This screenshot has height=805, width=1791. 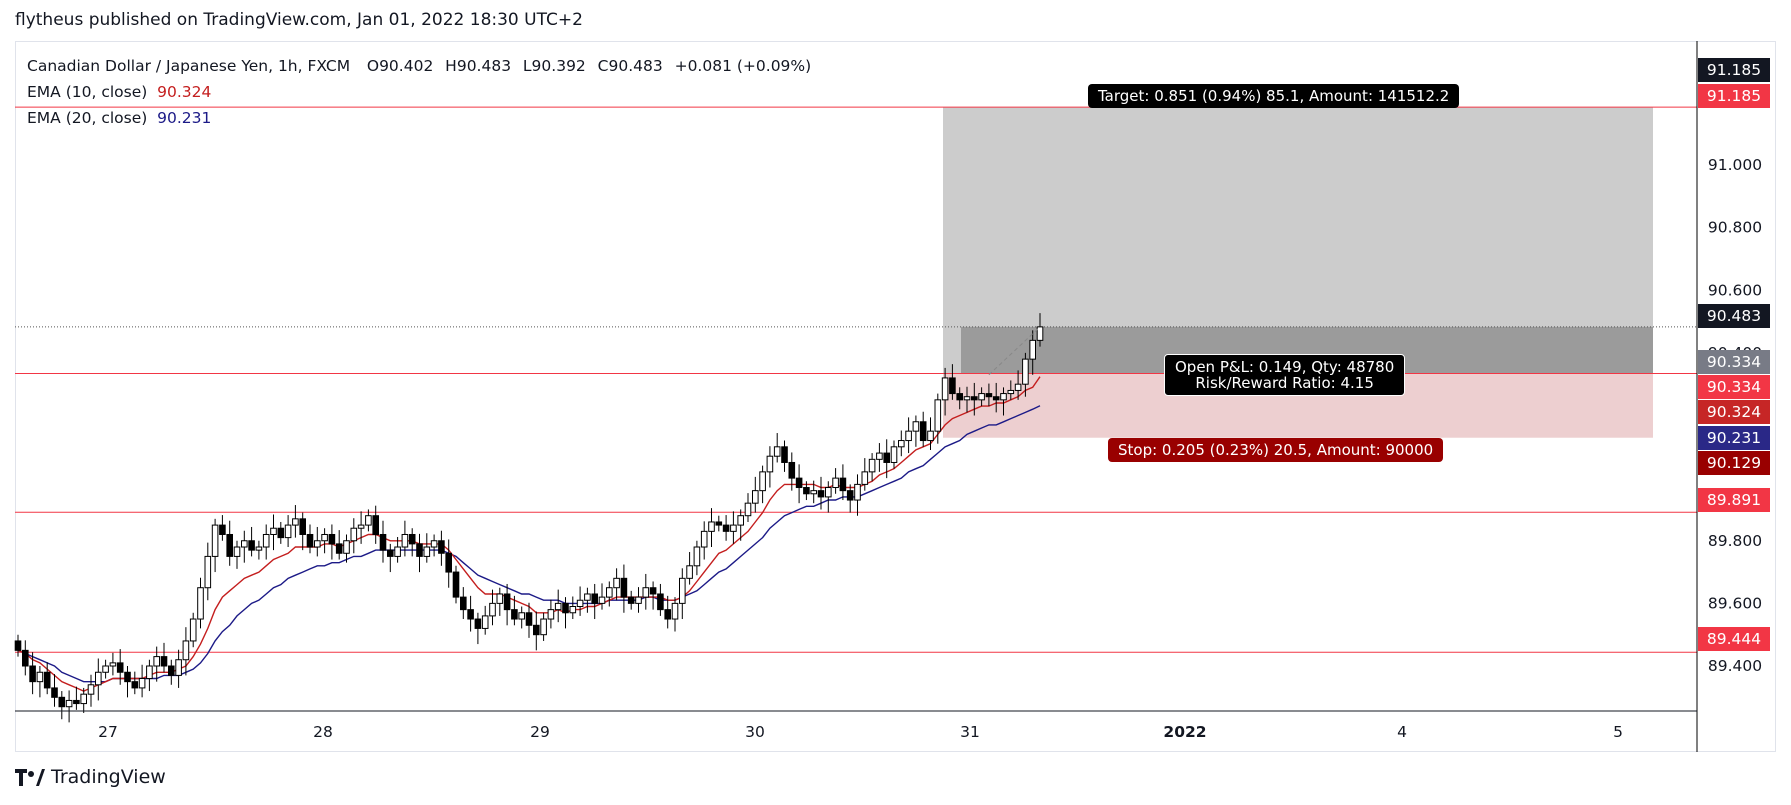 I want to click on ema10-row: EMA (10, close) 90.324, so click(x=420, y=92).